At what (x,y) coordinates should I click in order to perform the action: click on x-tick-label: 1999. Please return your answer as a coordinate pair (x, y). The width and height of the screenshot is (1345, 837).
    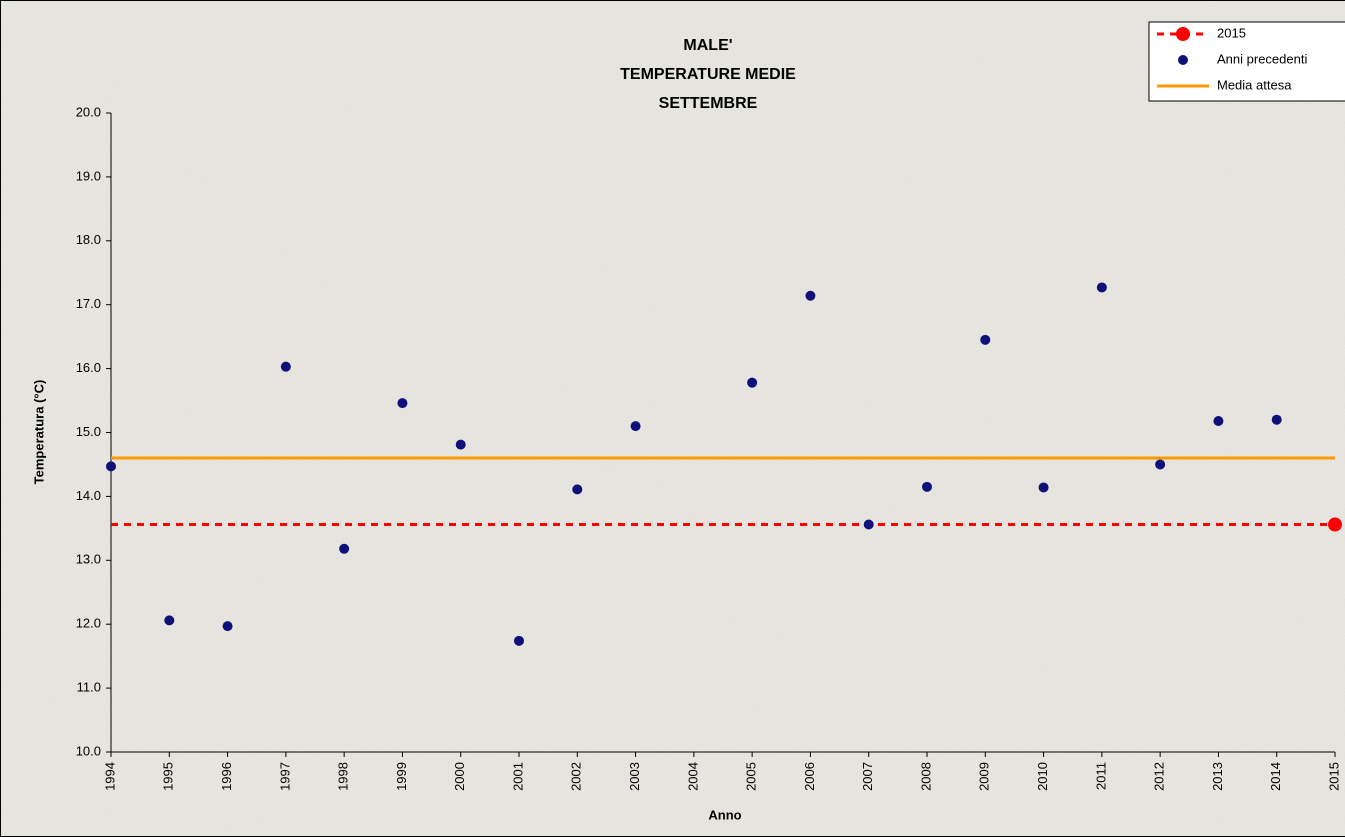
    Looking at the image, I should click on (401, 776).